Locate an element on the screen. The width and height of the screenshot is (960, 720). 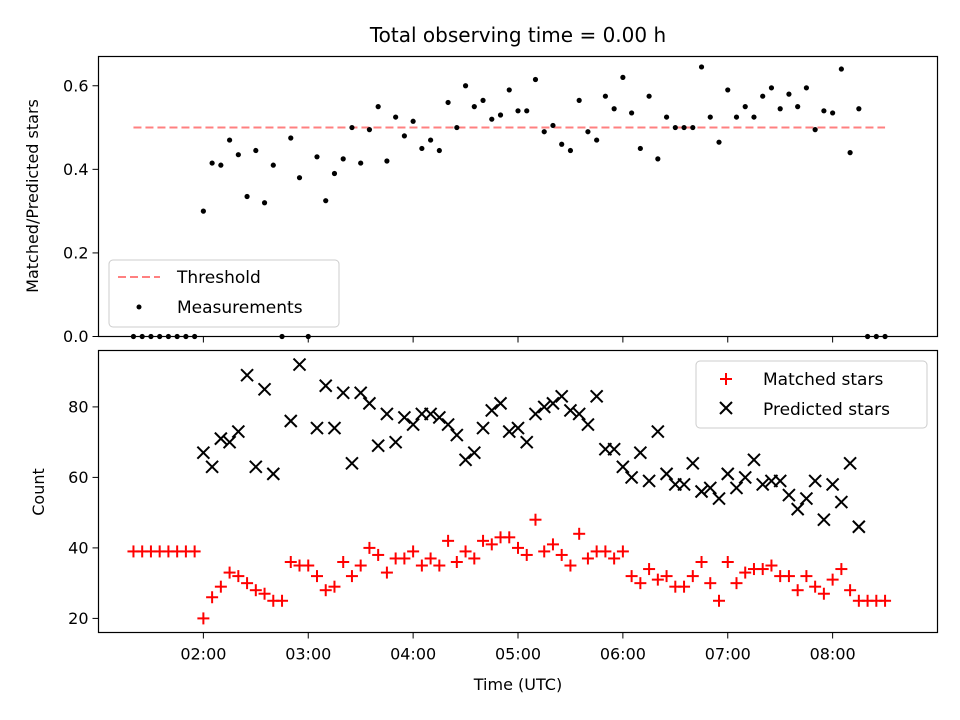
top-y-tick-label: 0.4 is located at coordinates (75, 169).